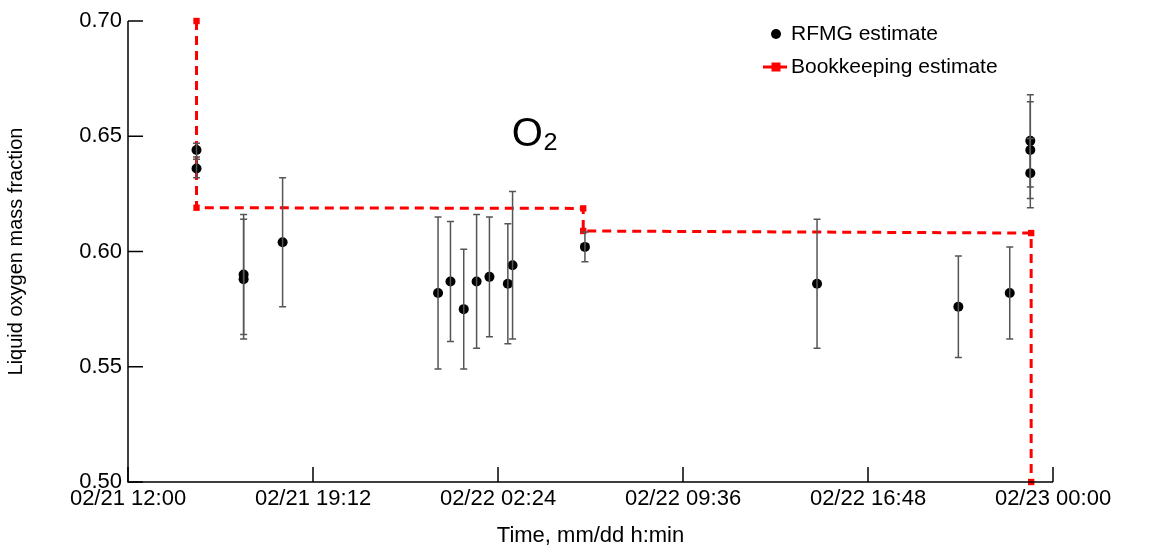 This screenshot has width=1151, height=553. I want to click on x-tick-label: 02/23 00:00, so click(1053, 498).